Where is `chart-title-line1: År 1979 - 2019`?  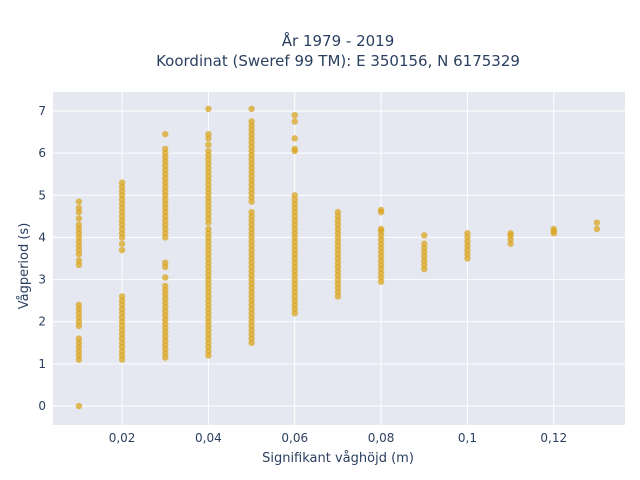 chart-title-line1: År 1979 - 2019 is located at coordinates (338, 40).